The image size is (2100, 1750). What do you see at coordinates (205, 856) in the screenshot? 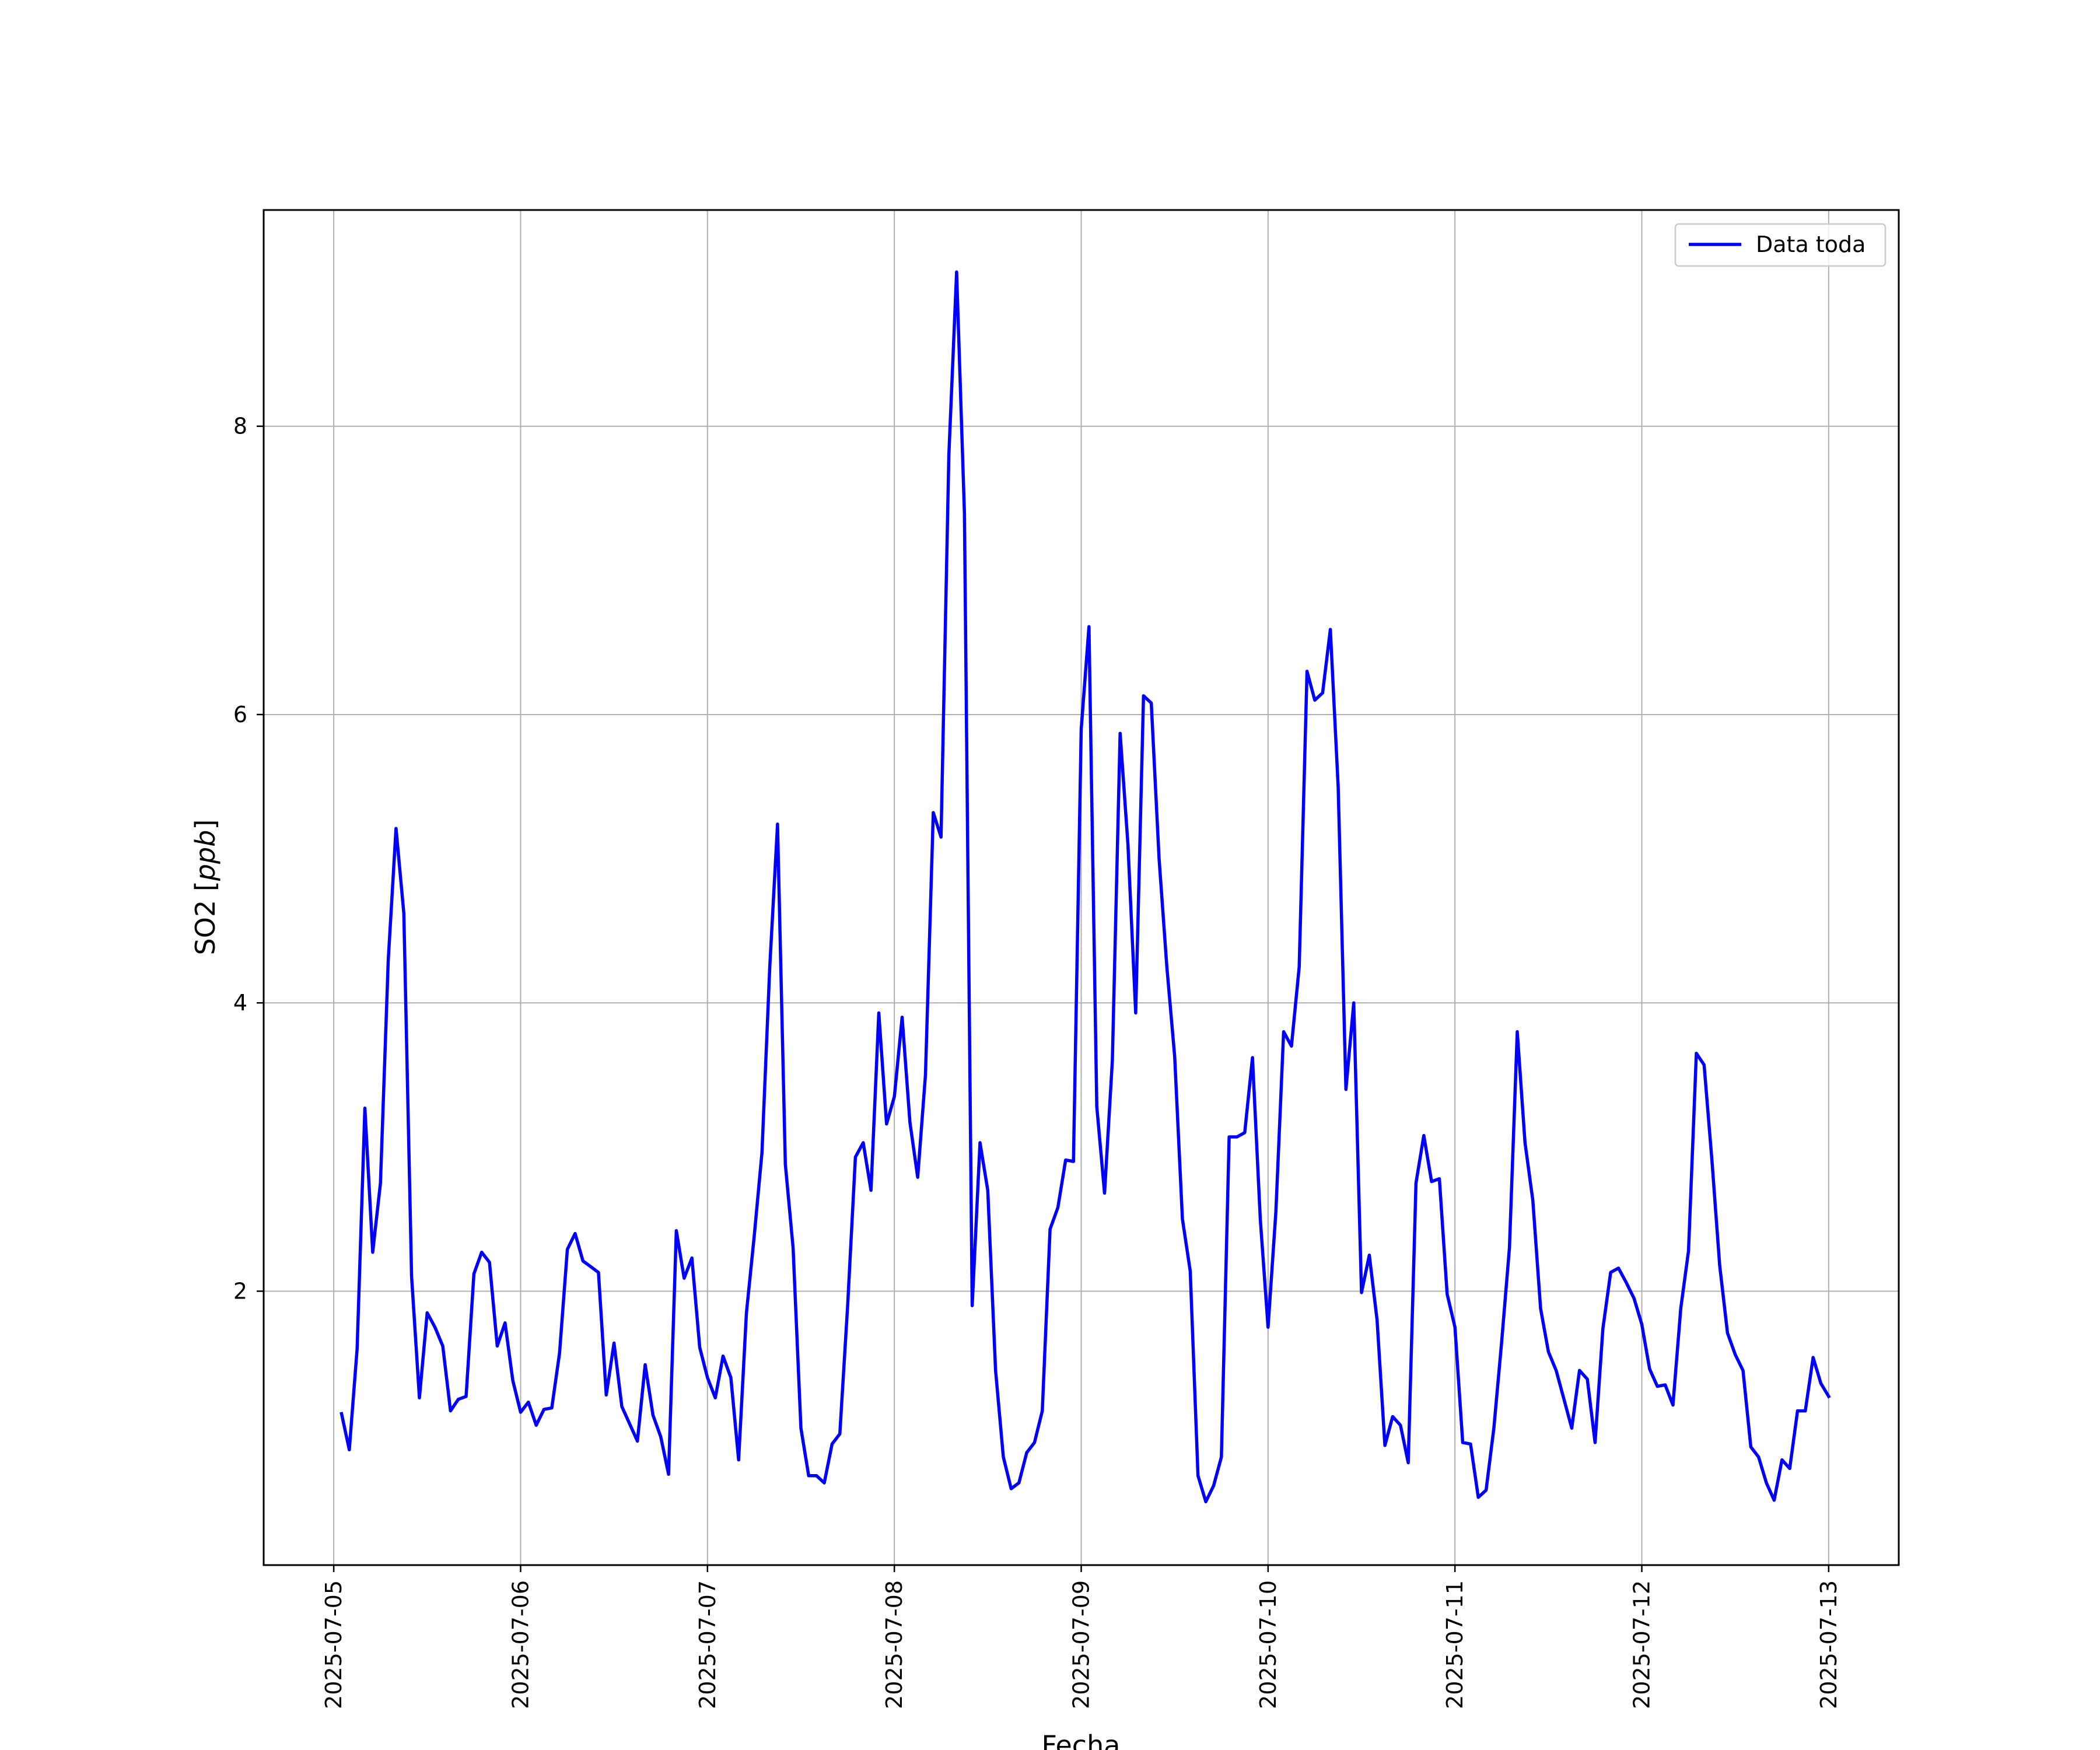
I see `y-axis-label-unit: ppb` at bounding box center [205, 856].